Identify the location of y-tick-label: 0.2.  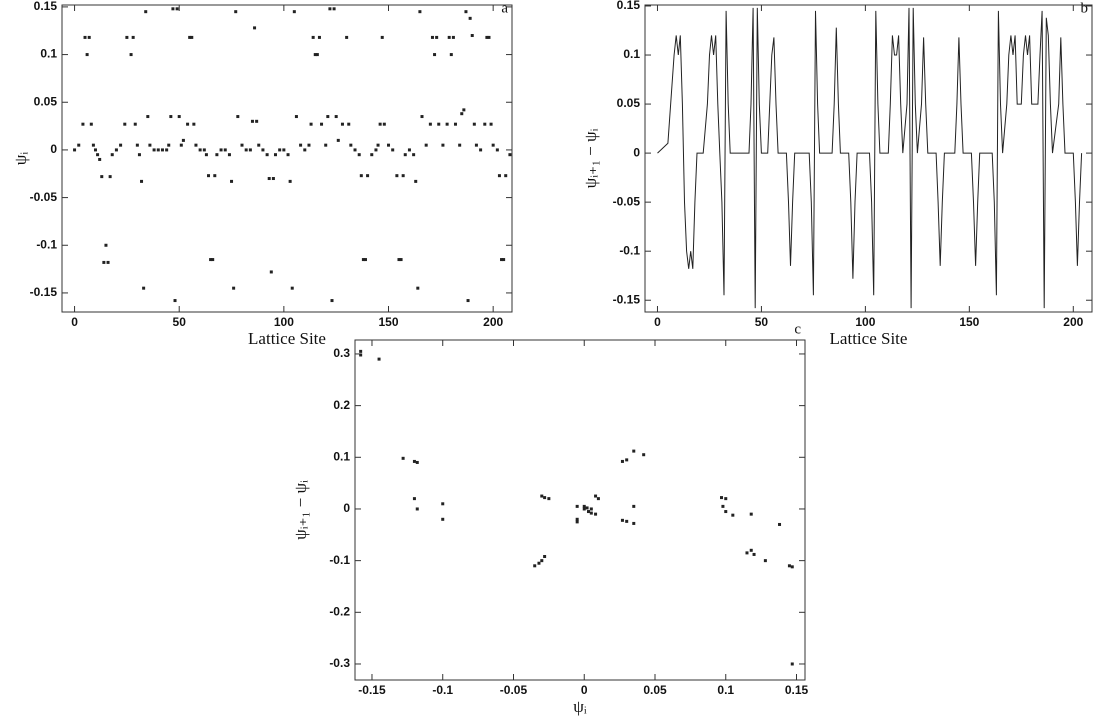
(341, 405).